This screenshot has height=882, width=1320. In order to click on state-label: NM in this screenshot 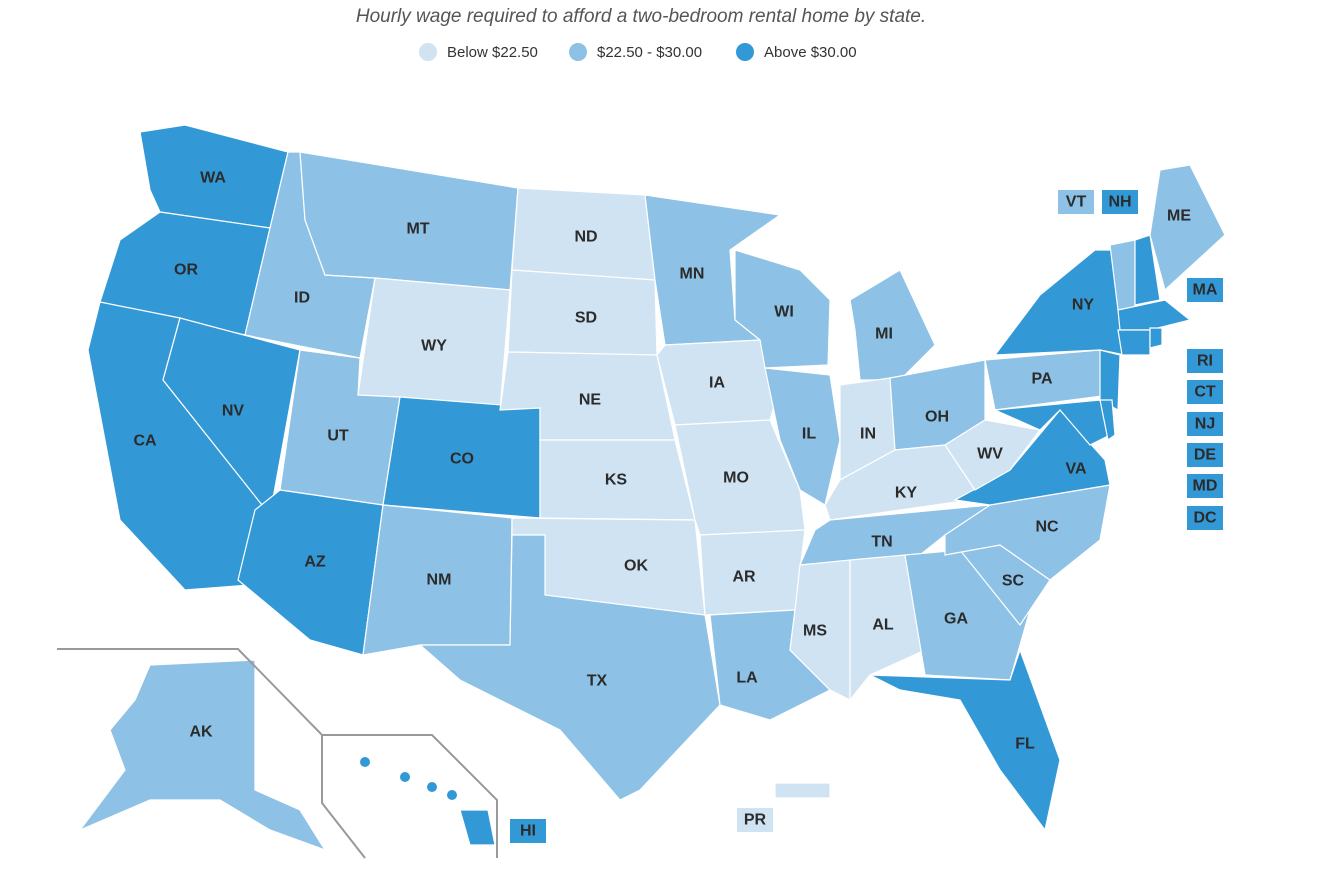, I will do `click(439, 580)`.